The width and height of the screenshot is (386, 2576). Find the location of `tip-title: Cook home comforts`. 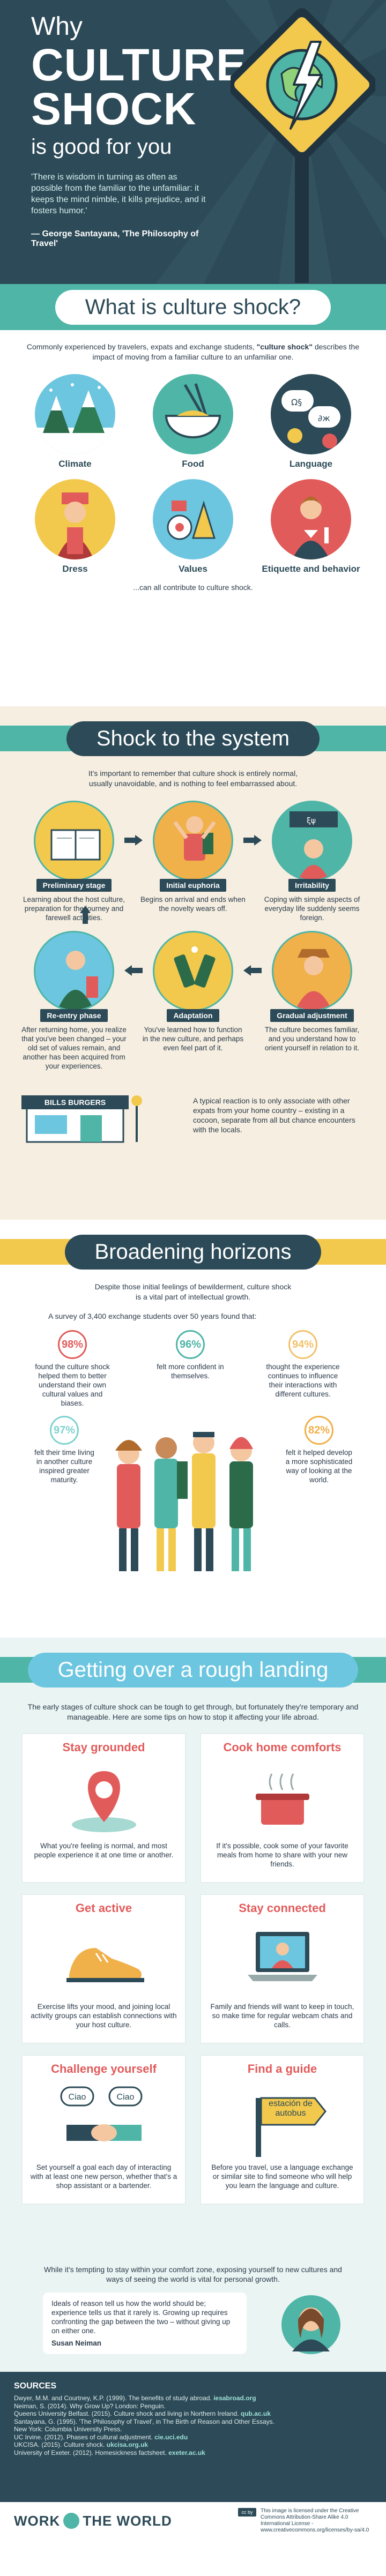

tip-title: Cook home comforts is located at coordinates (282, 1748).